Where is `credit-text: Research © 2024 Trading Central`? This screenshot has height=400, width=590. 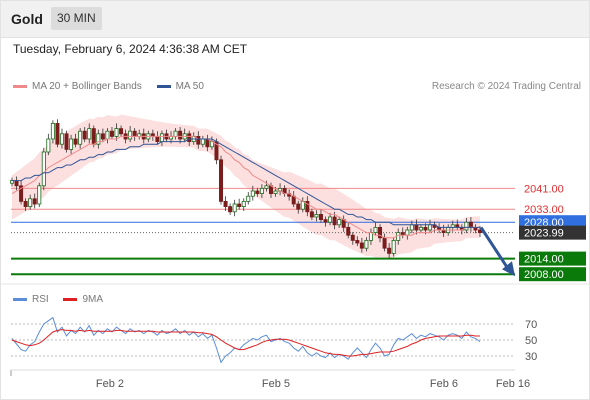
credit-text: Research © 2024 Trading Central is located at coordinates (506, 86).